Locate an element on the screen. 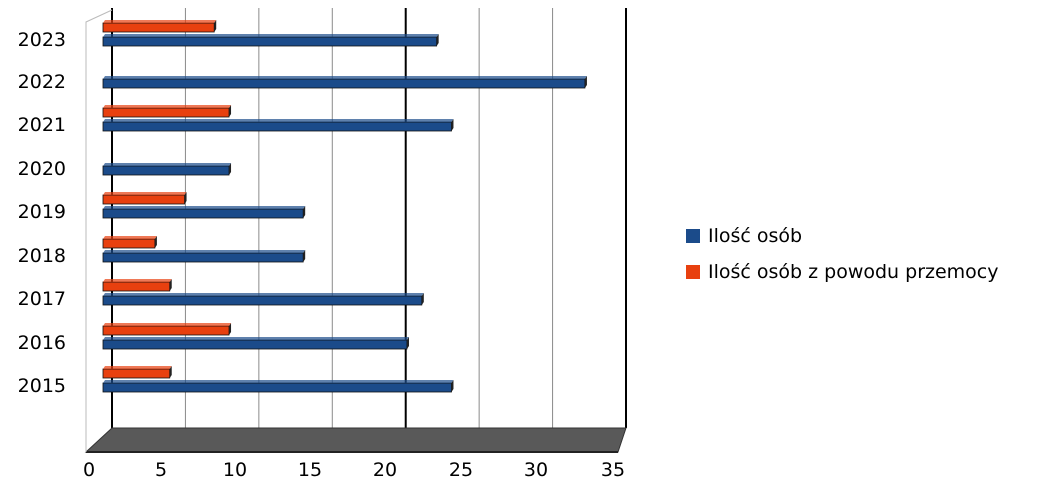  y-category-label: 2017 is located at coordinates (42, 299).